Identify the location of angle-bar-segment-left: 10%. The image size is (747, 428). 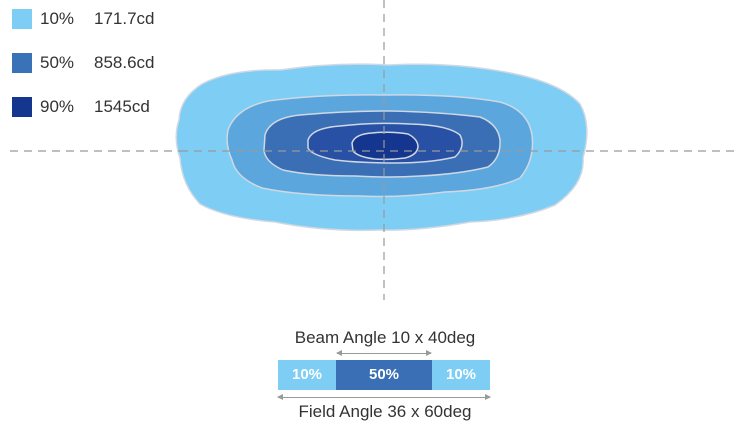
(307, 375).